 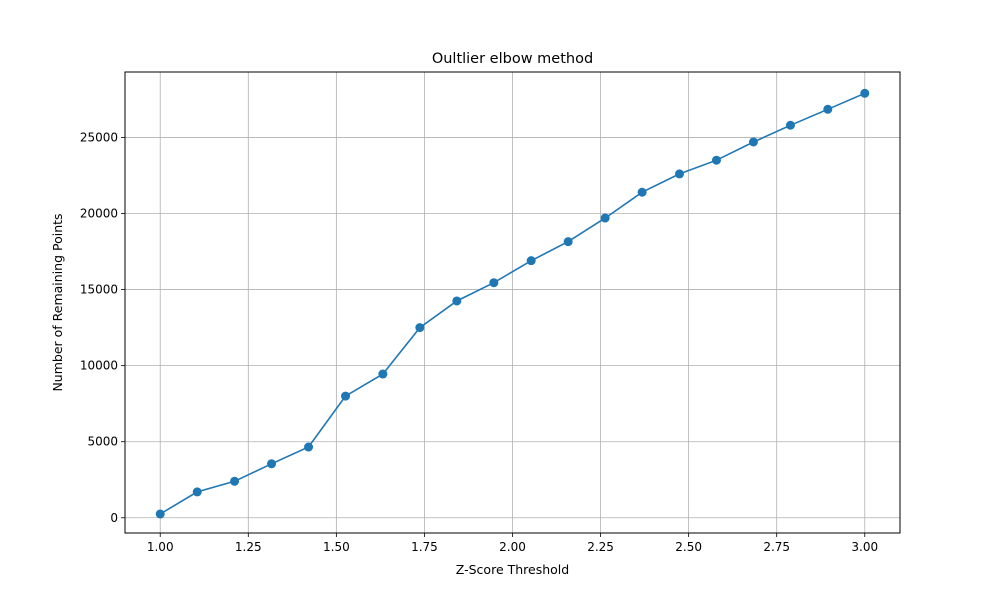 I want to click on chart-title: Oultlier elbow method, so click(x=512, y=59).